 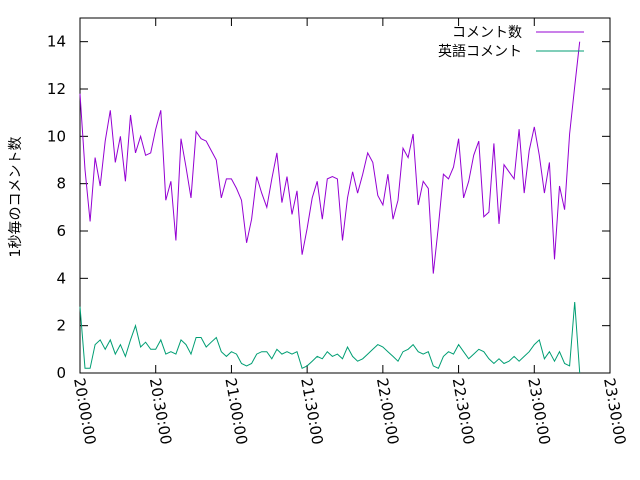 I want to click on y-axis-label-group: 1秒毎のコメント数, so click(x=16, y=197).